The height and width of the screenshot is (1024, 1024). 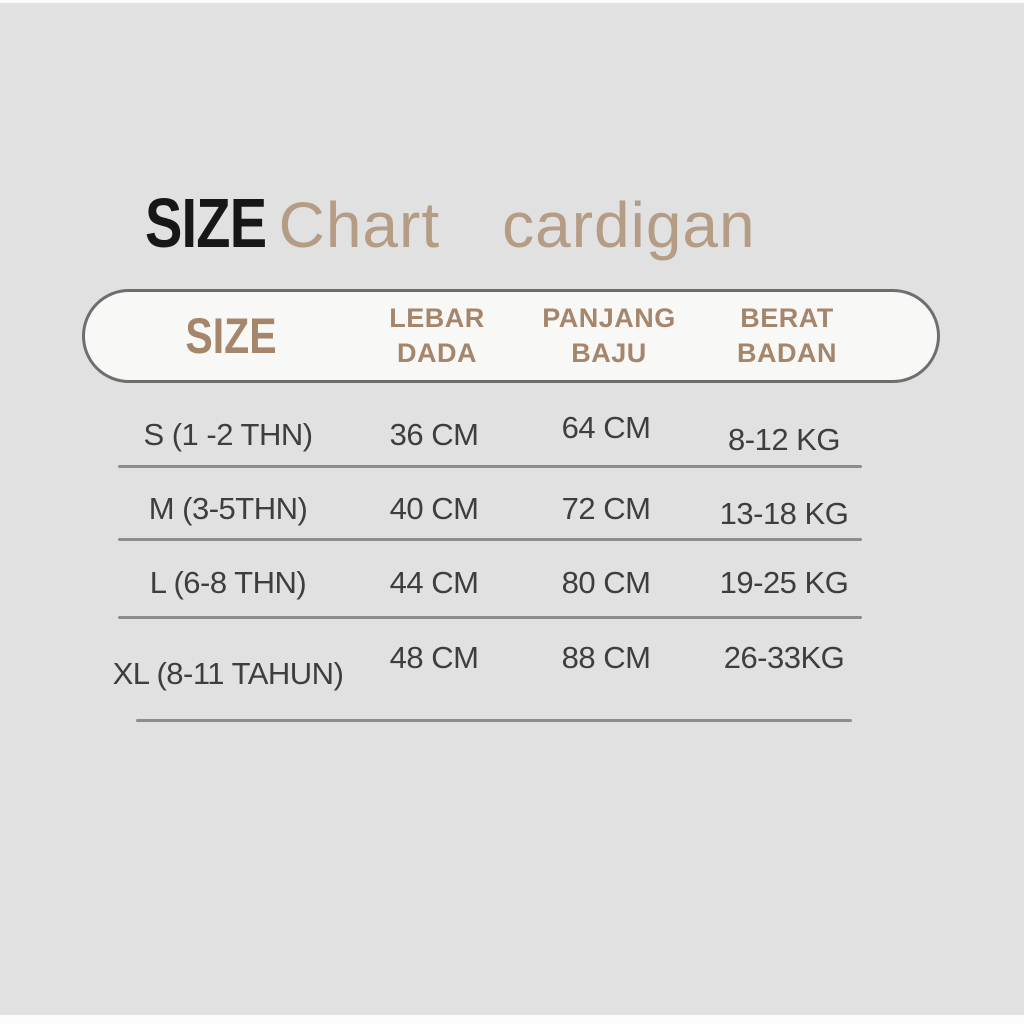 I want to click on header-panjang-baju-line2: BAJU, so click(x=609, y=353).